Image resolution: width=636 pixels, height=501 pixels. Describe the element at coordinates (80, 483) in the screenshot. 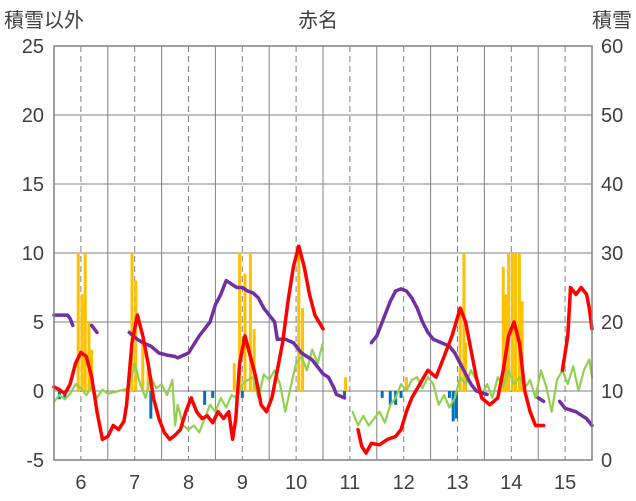

I see `x-tick-label: 6` at that location.